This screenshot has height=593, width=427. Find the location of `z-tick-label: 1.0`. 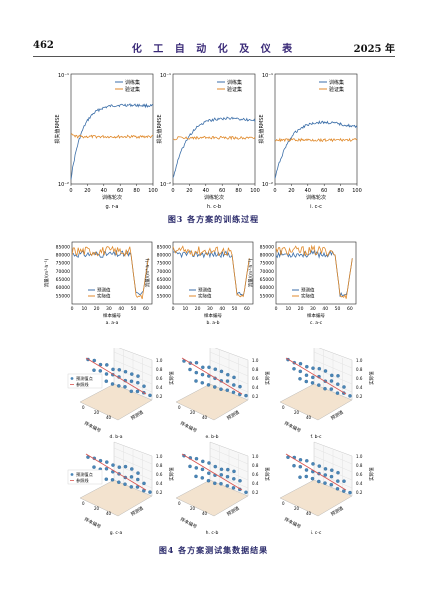

z-tick-label: 1.0 is located at coordinates (159, 360).